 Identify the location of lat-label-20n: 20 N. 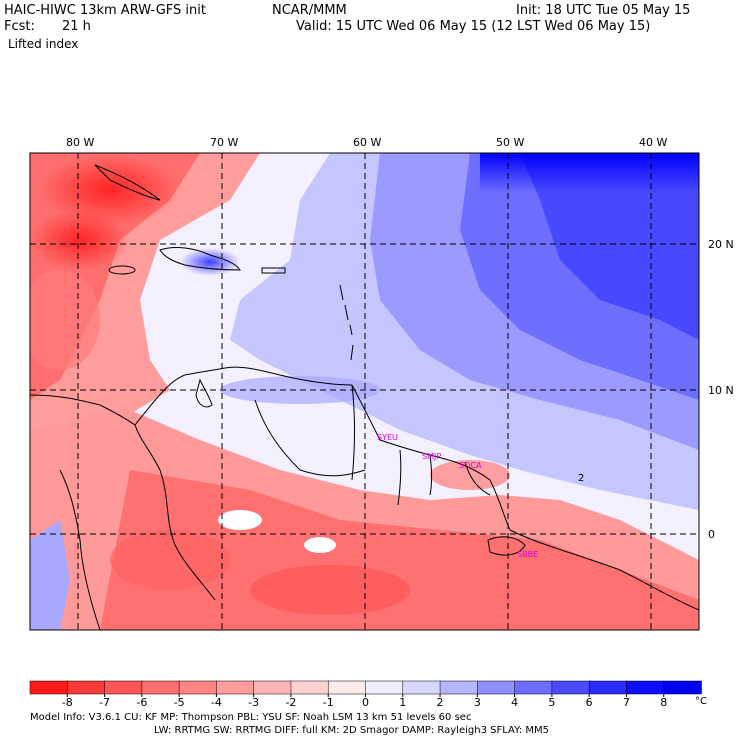
(721, 244).